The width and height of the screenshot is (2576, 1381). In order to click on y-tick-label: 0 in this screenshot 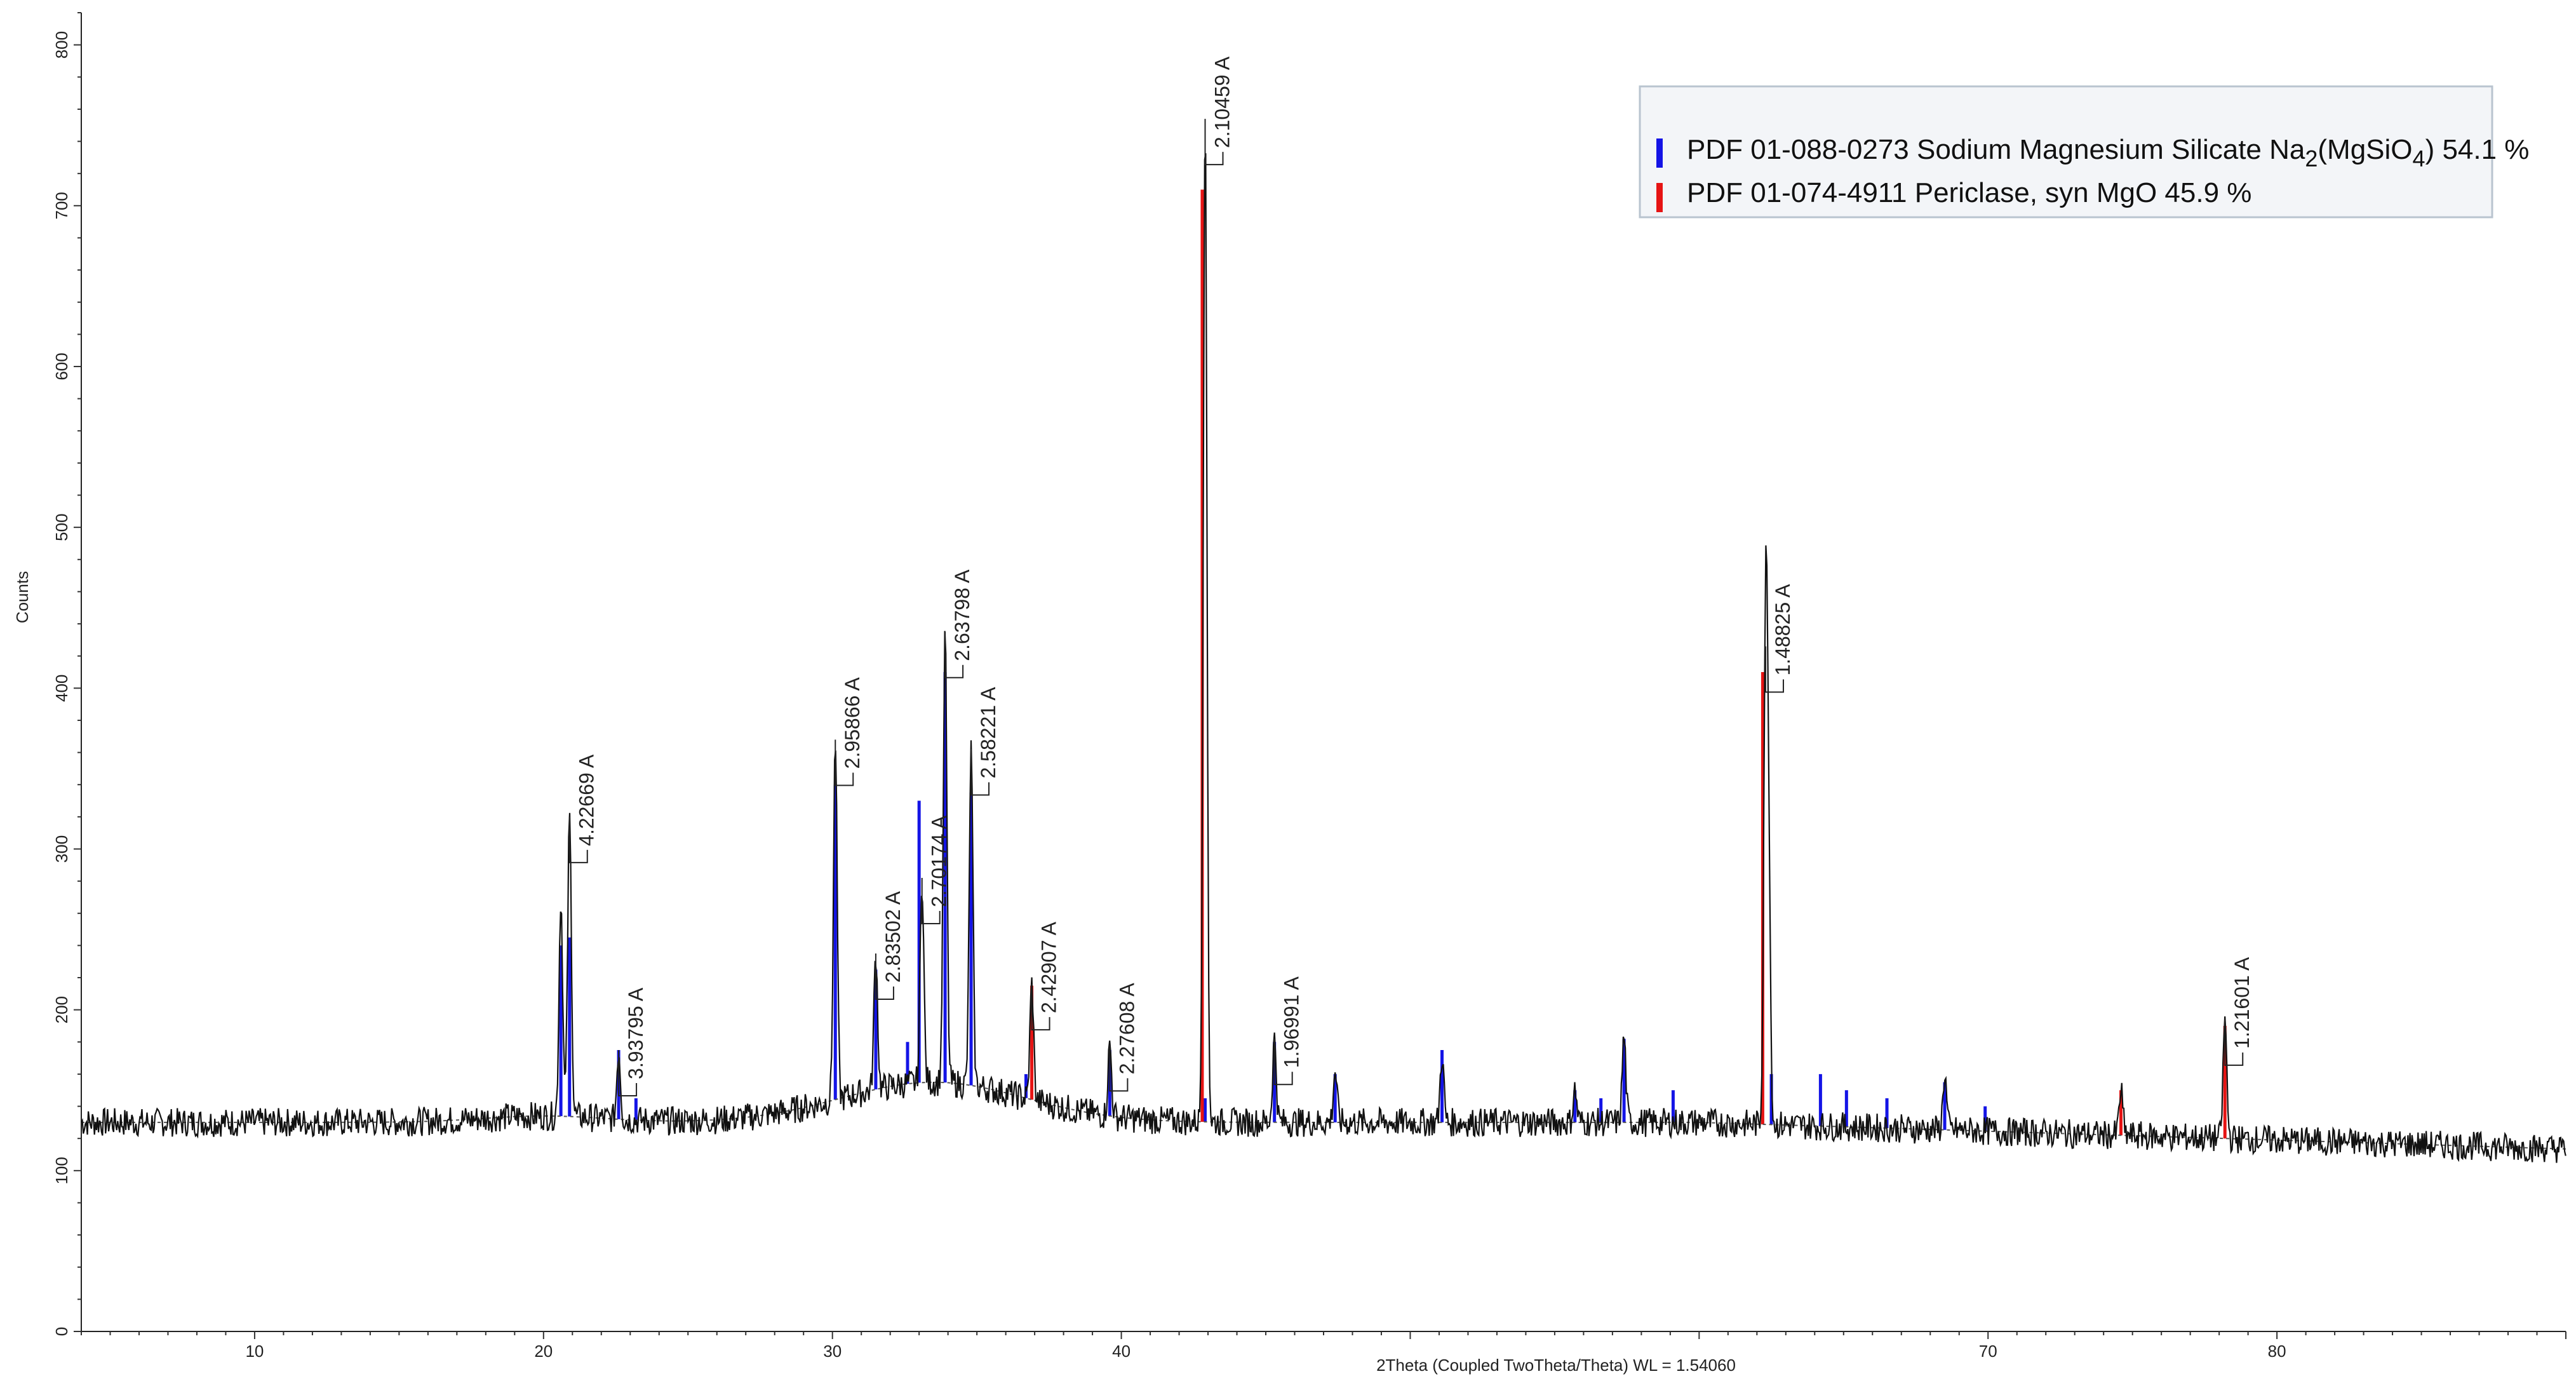, I will do `click(61, 1331)`.